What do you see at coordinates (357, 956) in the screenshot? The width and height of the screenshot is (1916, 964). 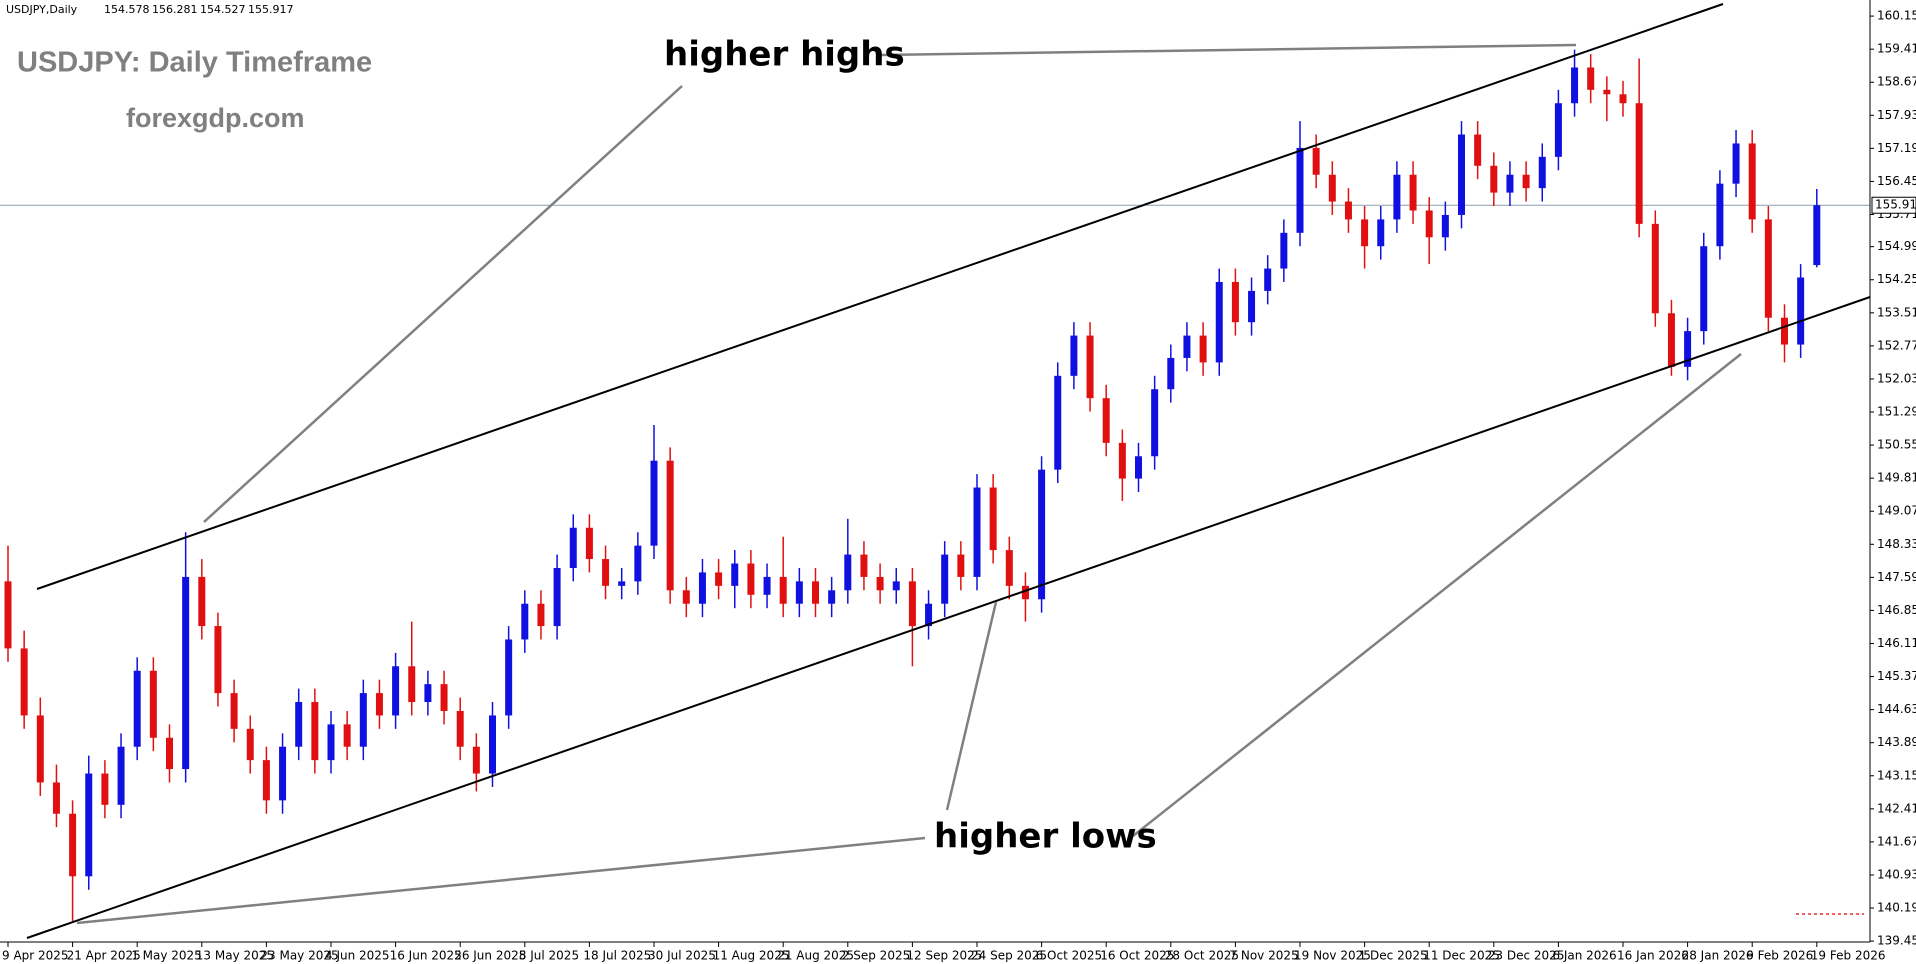 I see `x-tick-label: 4 Jun 2025` at bounding box center [357, 956].